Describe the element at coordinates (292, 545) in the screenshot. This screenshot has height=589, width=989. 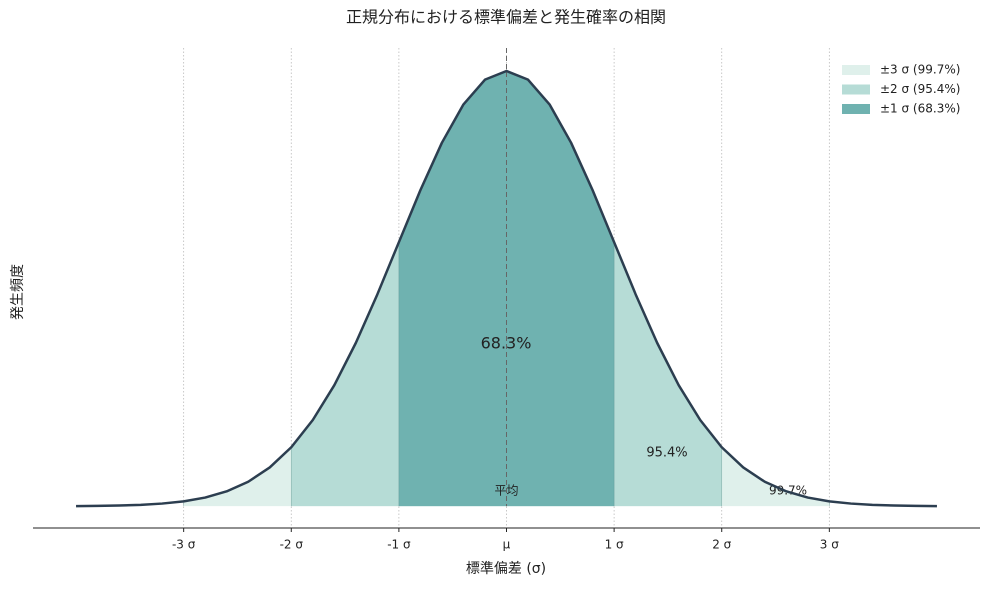
I see `x-tick-label: -2 σ` at that location.